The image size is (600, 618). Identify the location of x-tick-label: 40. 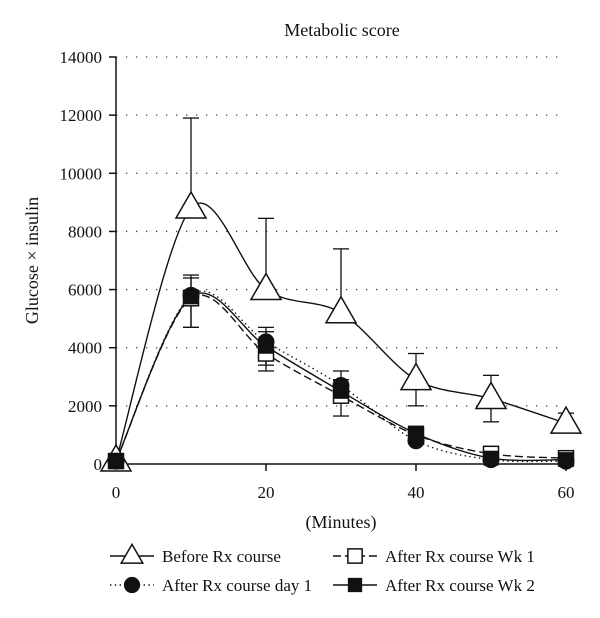
(416, 492).